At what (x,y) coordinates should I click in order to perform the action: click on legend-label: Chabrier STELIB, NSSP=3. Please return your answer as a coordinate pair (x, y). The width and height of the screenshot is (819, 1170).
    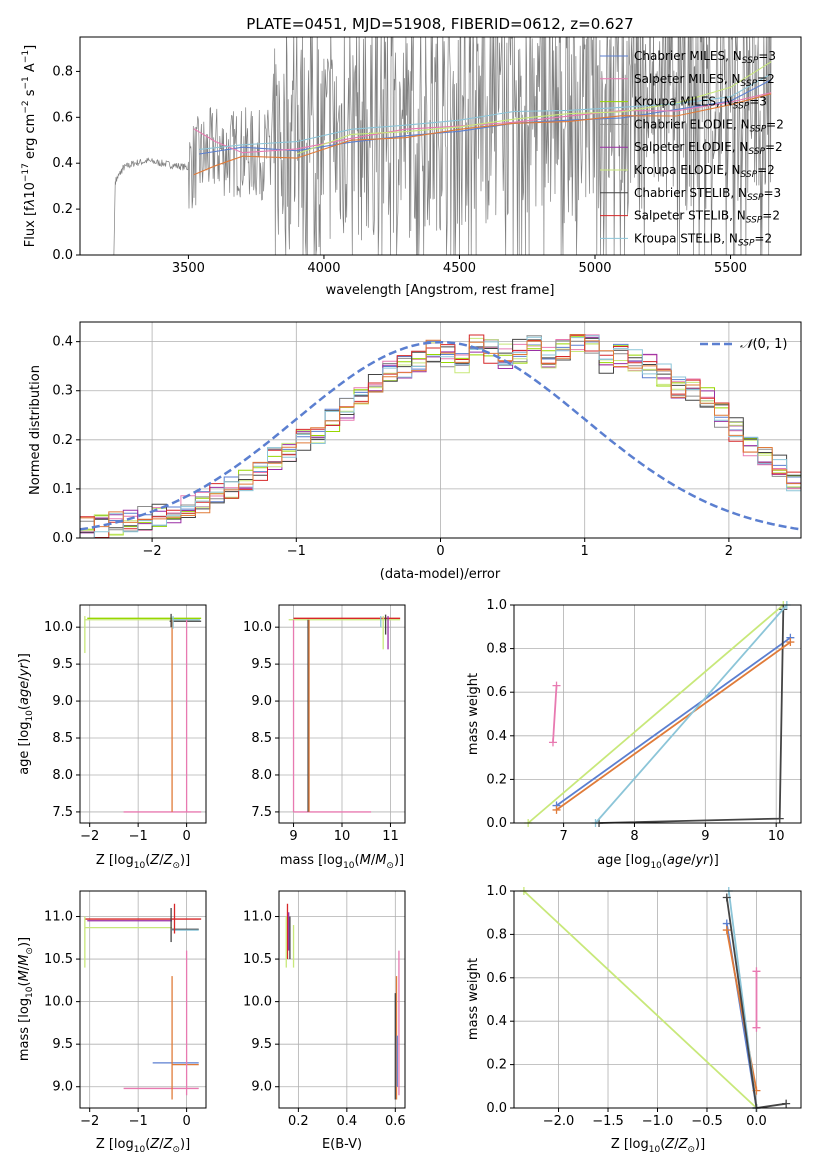
    Looking at the image, I should click on (707, 194).